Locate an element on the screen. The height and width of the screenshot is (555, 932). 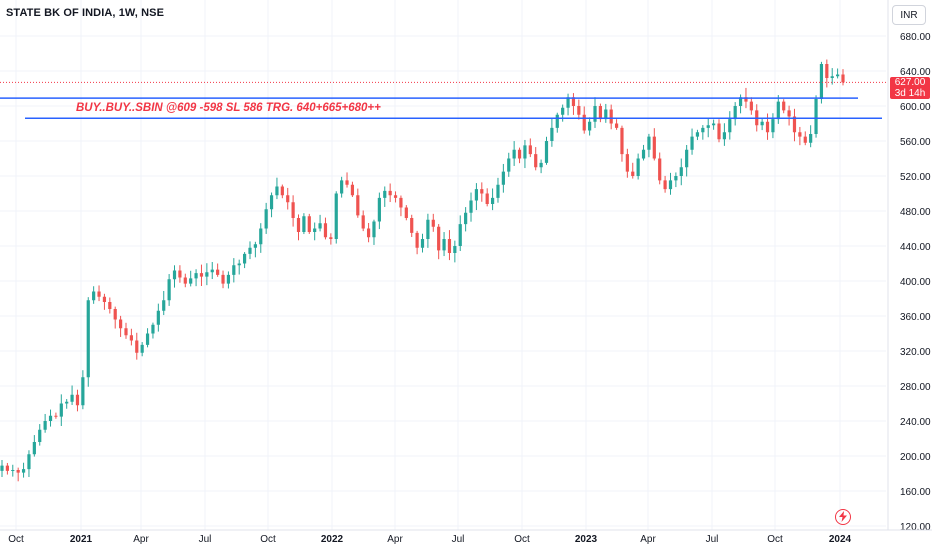
last-price-tag: 627.00 3d 14h is located at coordinates (910, 88).